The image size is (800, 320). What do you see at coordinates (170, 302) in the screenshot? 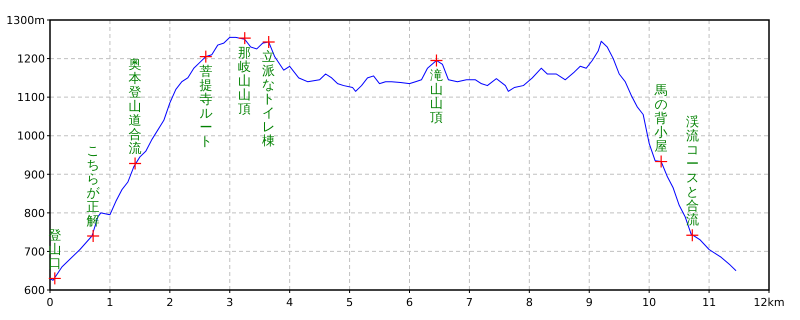
I see `x-tick-label: 2` at bounding box center [170, 302].